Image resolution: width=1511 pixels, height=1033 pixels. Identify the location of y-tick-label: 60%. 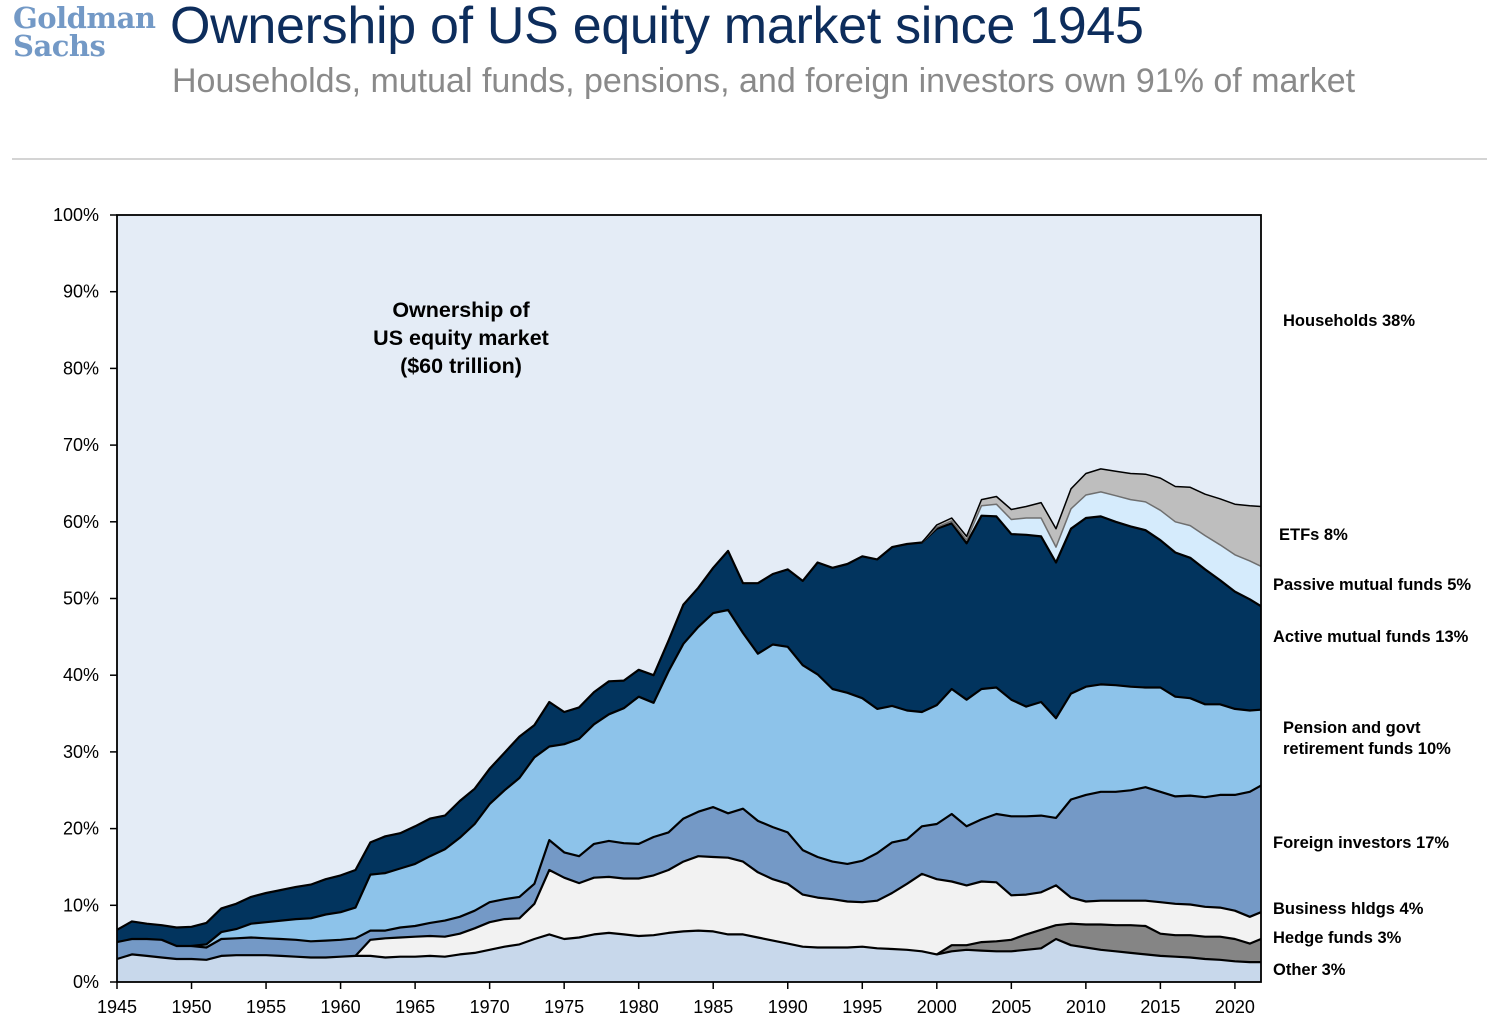
(81, 522).